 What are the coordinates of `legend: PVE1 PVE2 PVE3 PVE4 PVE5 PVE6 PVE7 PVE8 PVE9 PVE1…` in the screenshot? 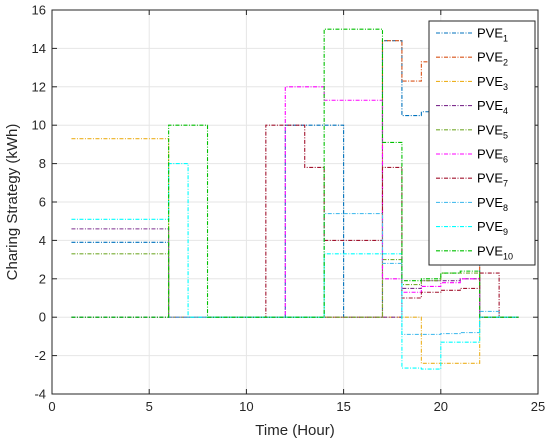 It's located at (482, 143).